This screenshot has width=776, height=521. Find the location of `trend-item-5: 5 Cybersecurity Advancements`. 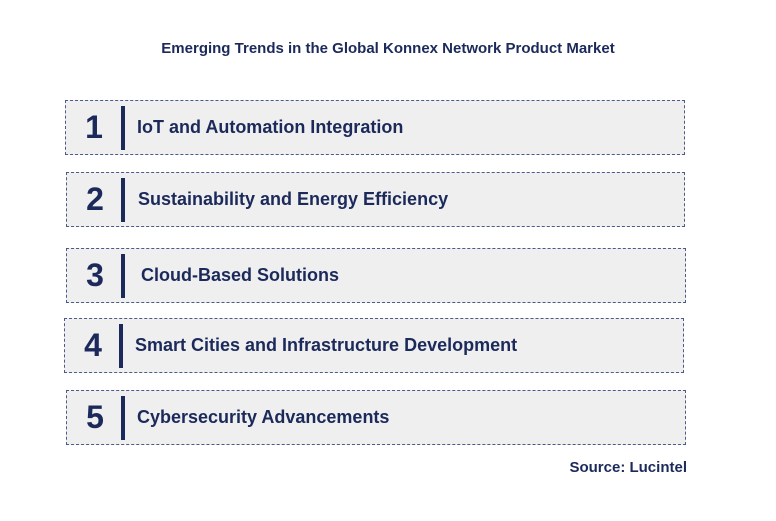

trend-item-5: 5 Cybersecurity Advancements is located at coordinates (376, 417).